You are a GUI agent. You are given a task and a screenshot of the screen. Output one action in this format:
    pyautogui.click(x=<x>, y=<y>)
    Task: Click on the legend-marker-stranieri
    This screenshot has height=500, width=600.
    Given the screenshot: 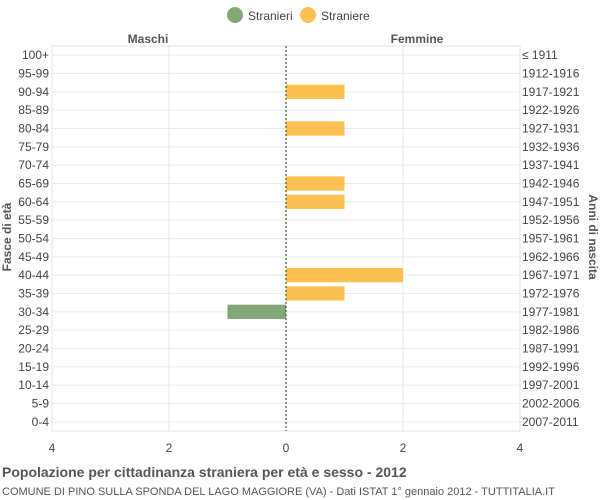 What is the action you would take?
    pyautogui.click(x=235, y=15)
    